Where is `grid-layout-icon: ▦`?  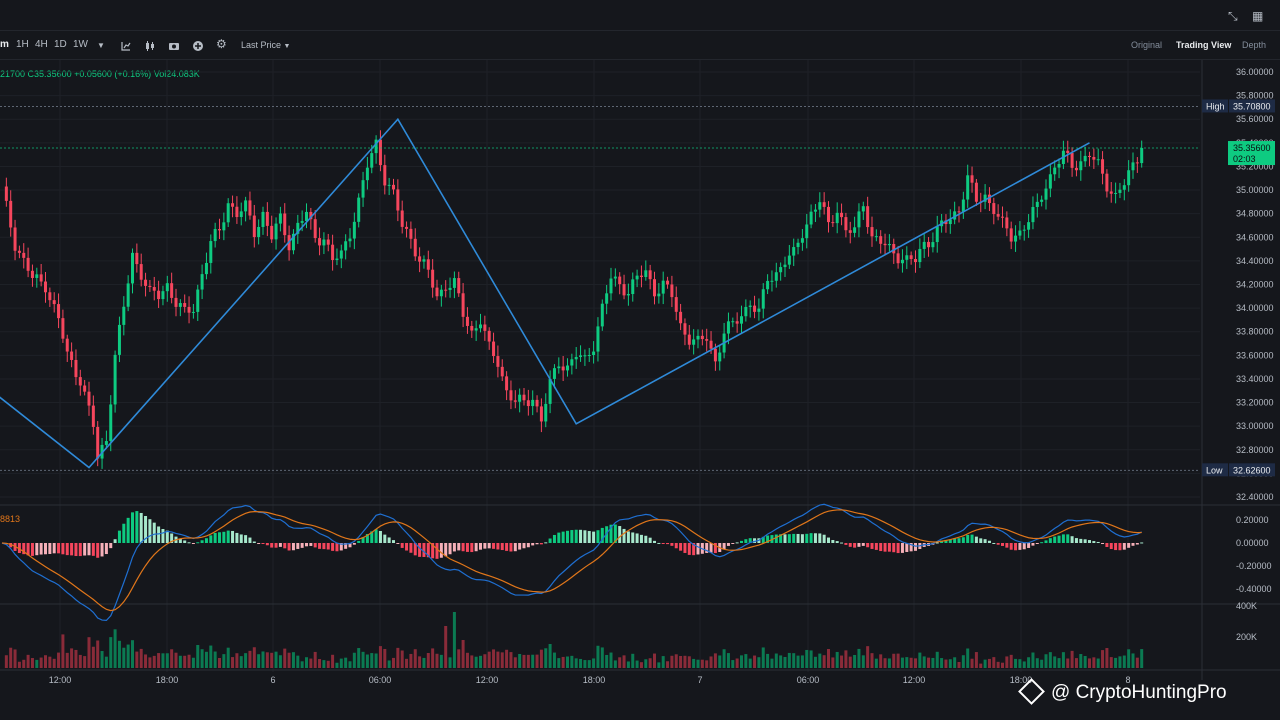
grid-layout-icon: ▦ is located at coordinates (1258, 16).